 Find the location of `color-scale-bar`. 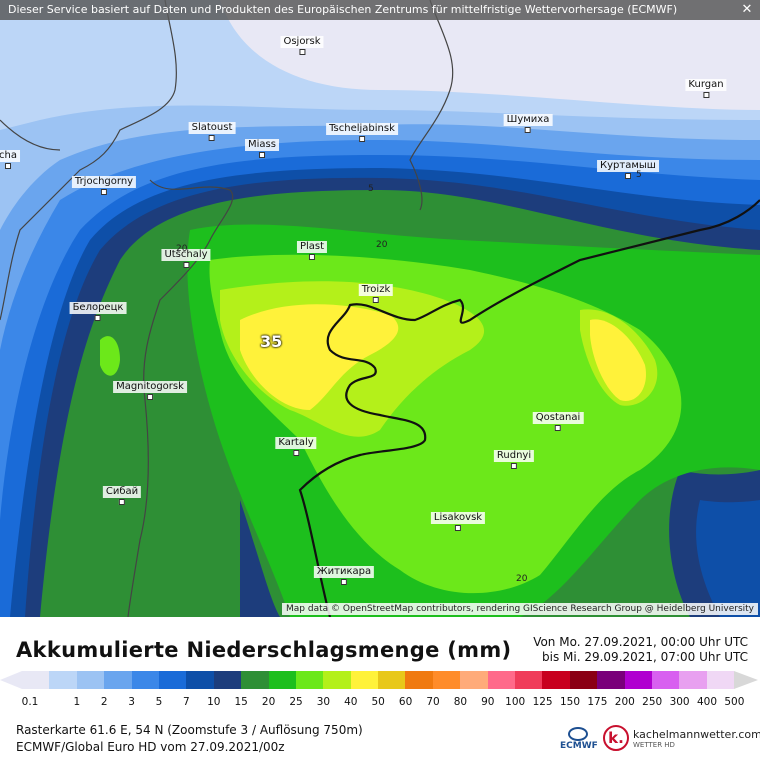

color-scale-bar is located at coordinates (390, 680).